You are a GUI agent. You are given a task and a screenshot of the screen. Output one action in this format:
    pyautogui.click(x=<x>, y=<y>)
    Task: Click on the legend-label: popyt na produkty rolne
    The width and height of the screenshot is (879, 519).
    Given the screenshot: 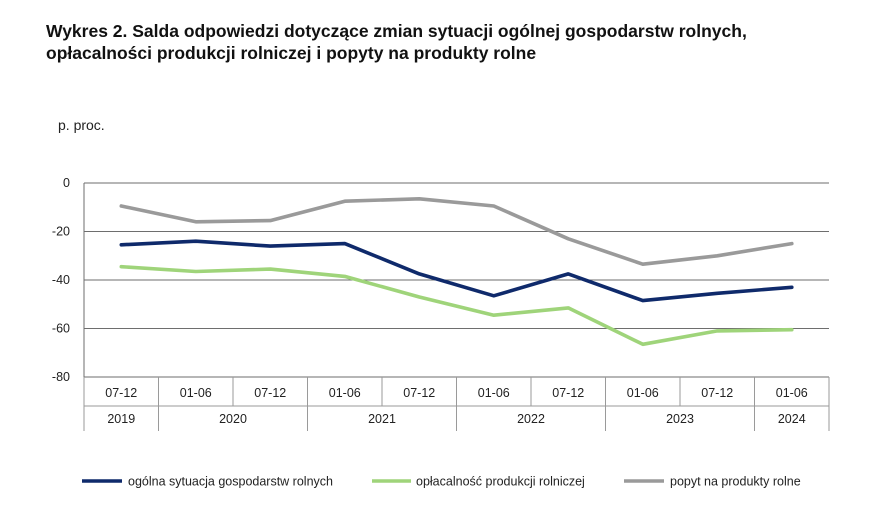 What is the action you would take?
    pyautogui.click(x=735, y=482)
    